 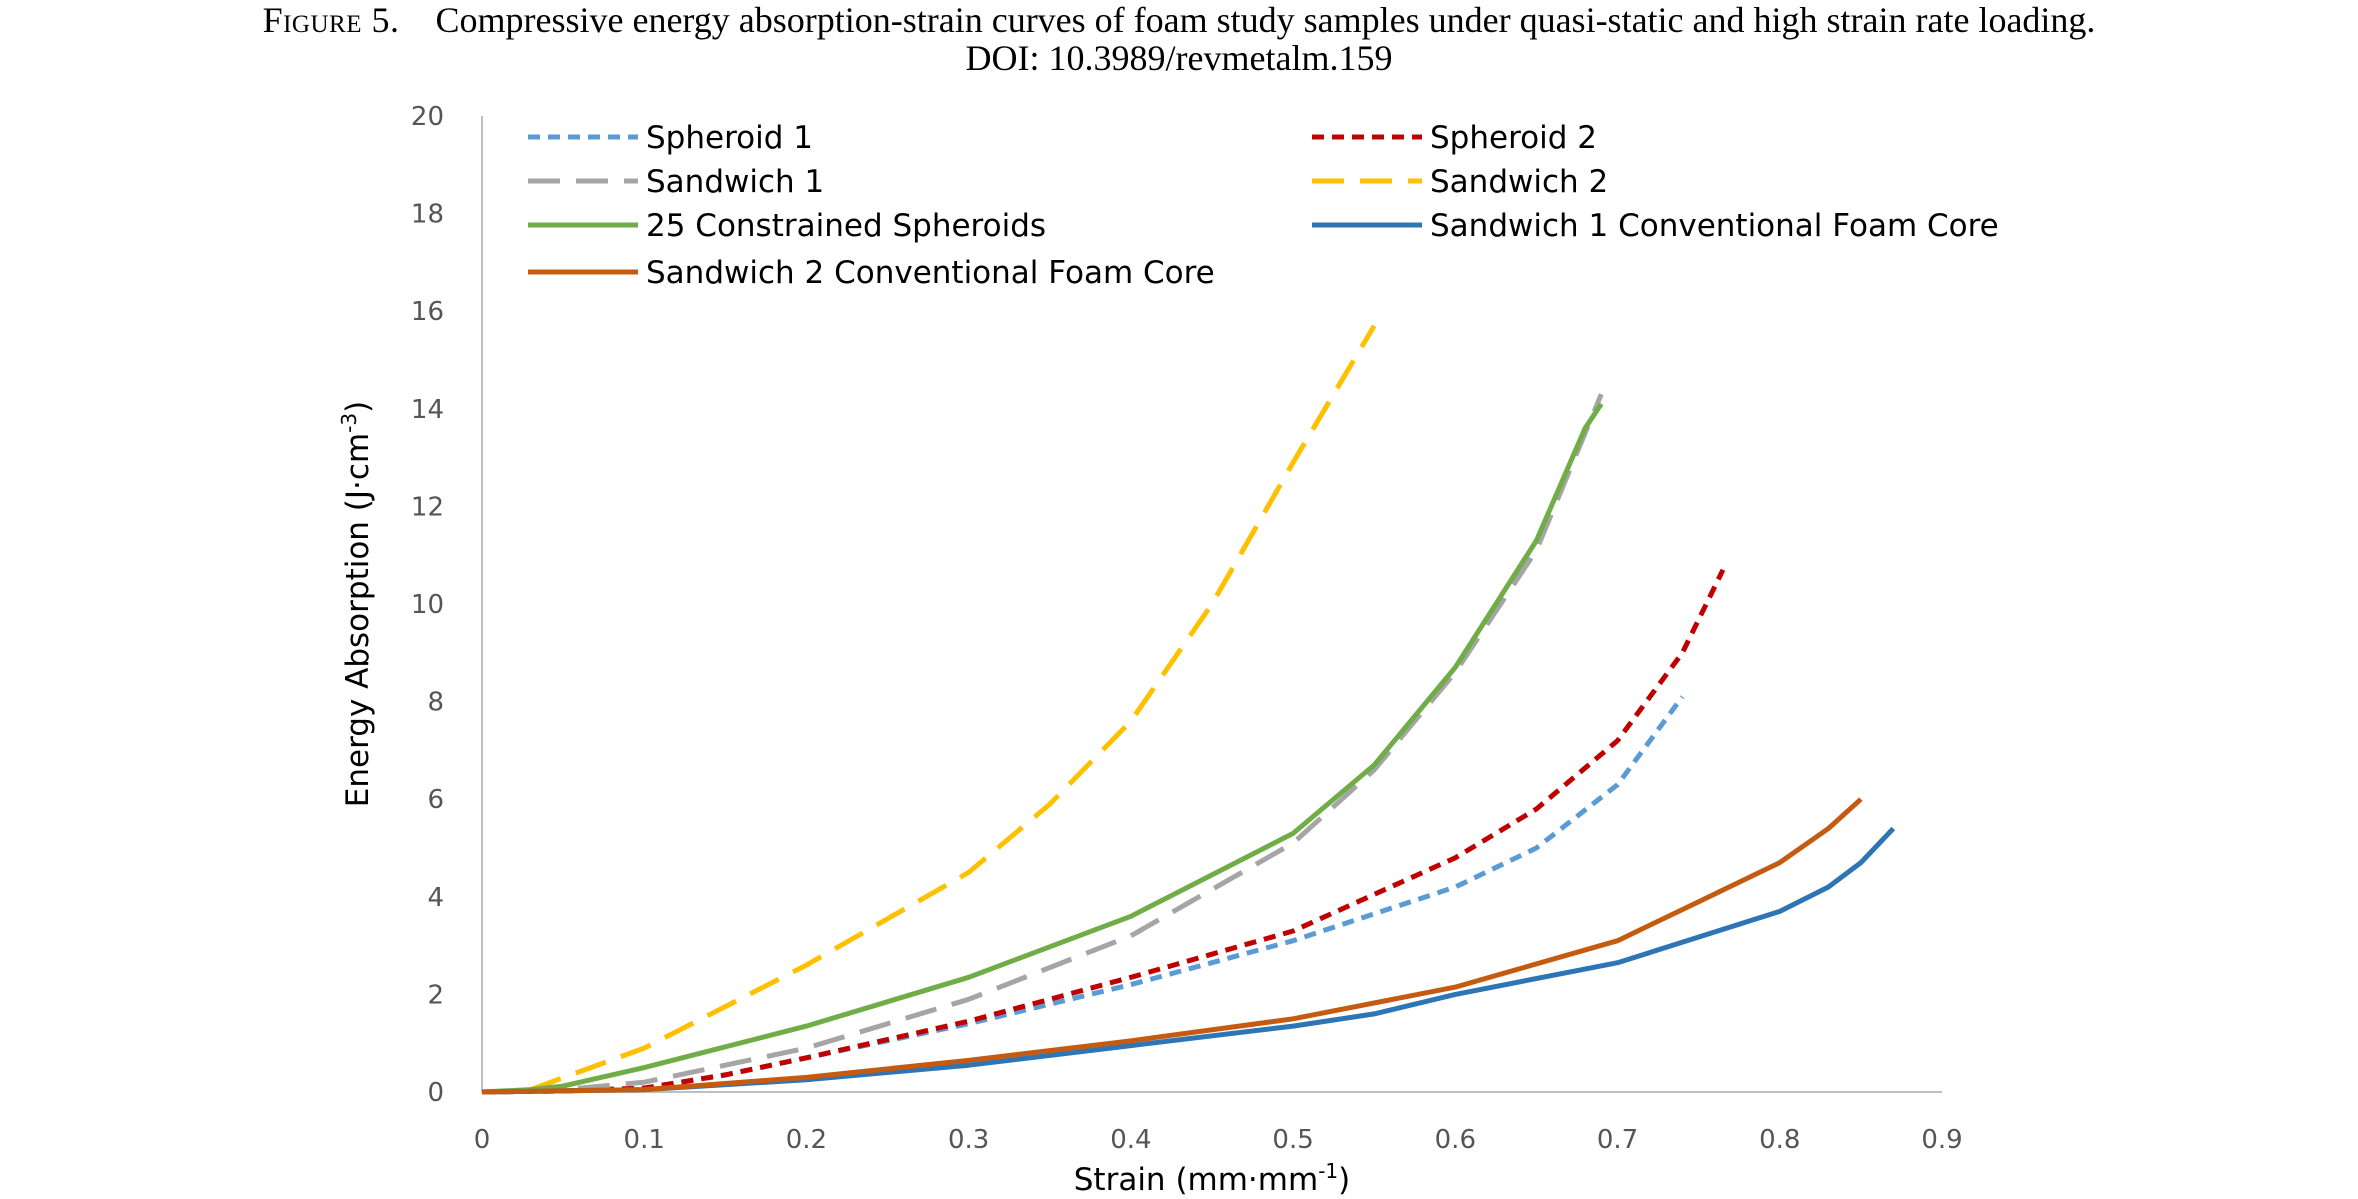 What do you see at coordinates (1328, 1171) in the screenshot?
I see `x-axis-title-sup: -1` at bounding box center [1328, 1171].